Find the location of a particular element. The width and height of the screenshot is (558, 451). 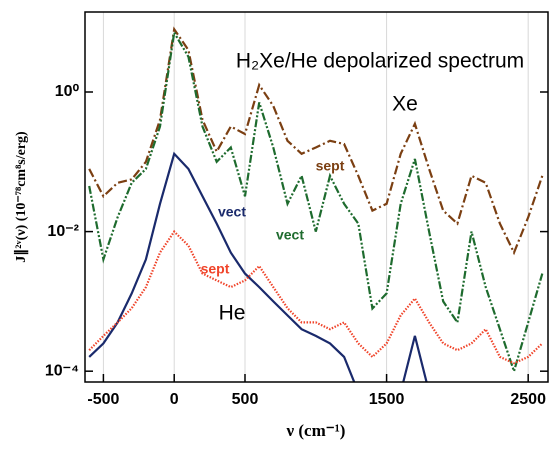

x-tick-label: -500 is located at coordinates (103, 399).